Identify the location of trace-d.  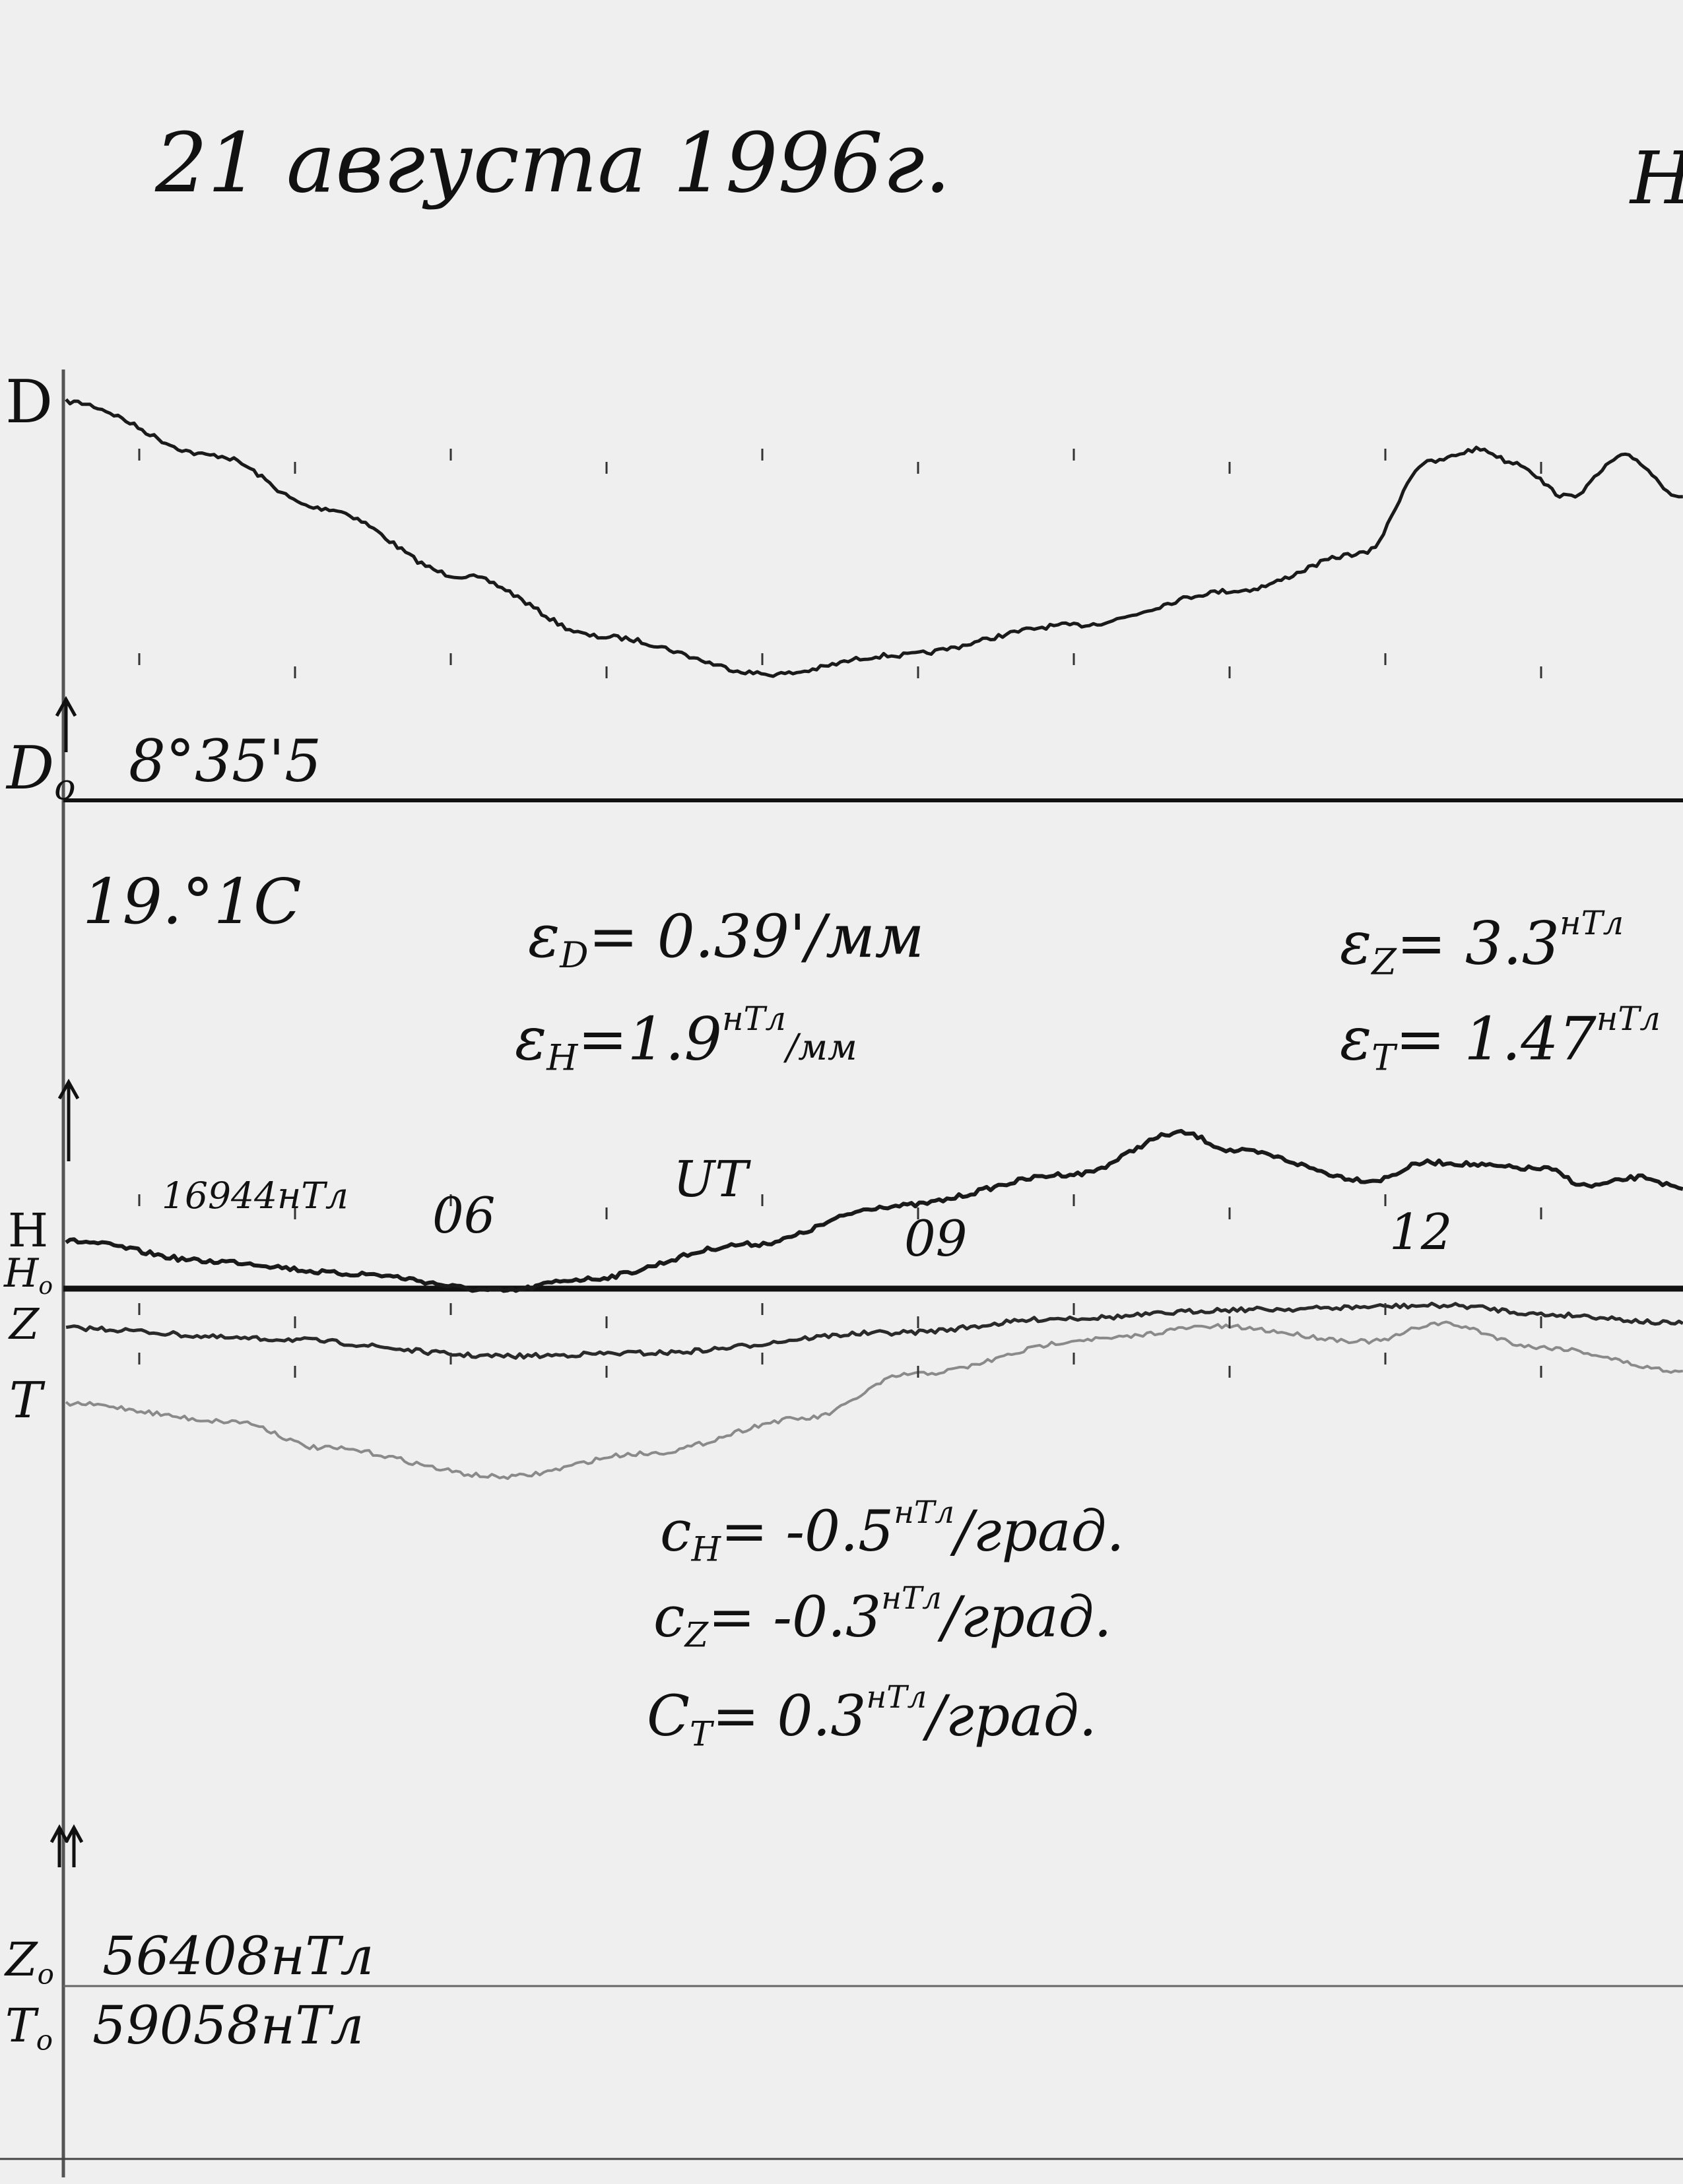
(874, 538).